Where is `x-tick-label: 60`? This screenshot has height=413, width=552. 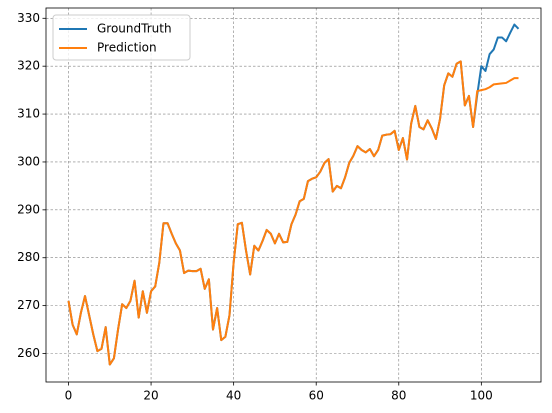 x-tick-label: 60 is located at coordinates (316, 396).